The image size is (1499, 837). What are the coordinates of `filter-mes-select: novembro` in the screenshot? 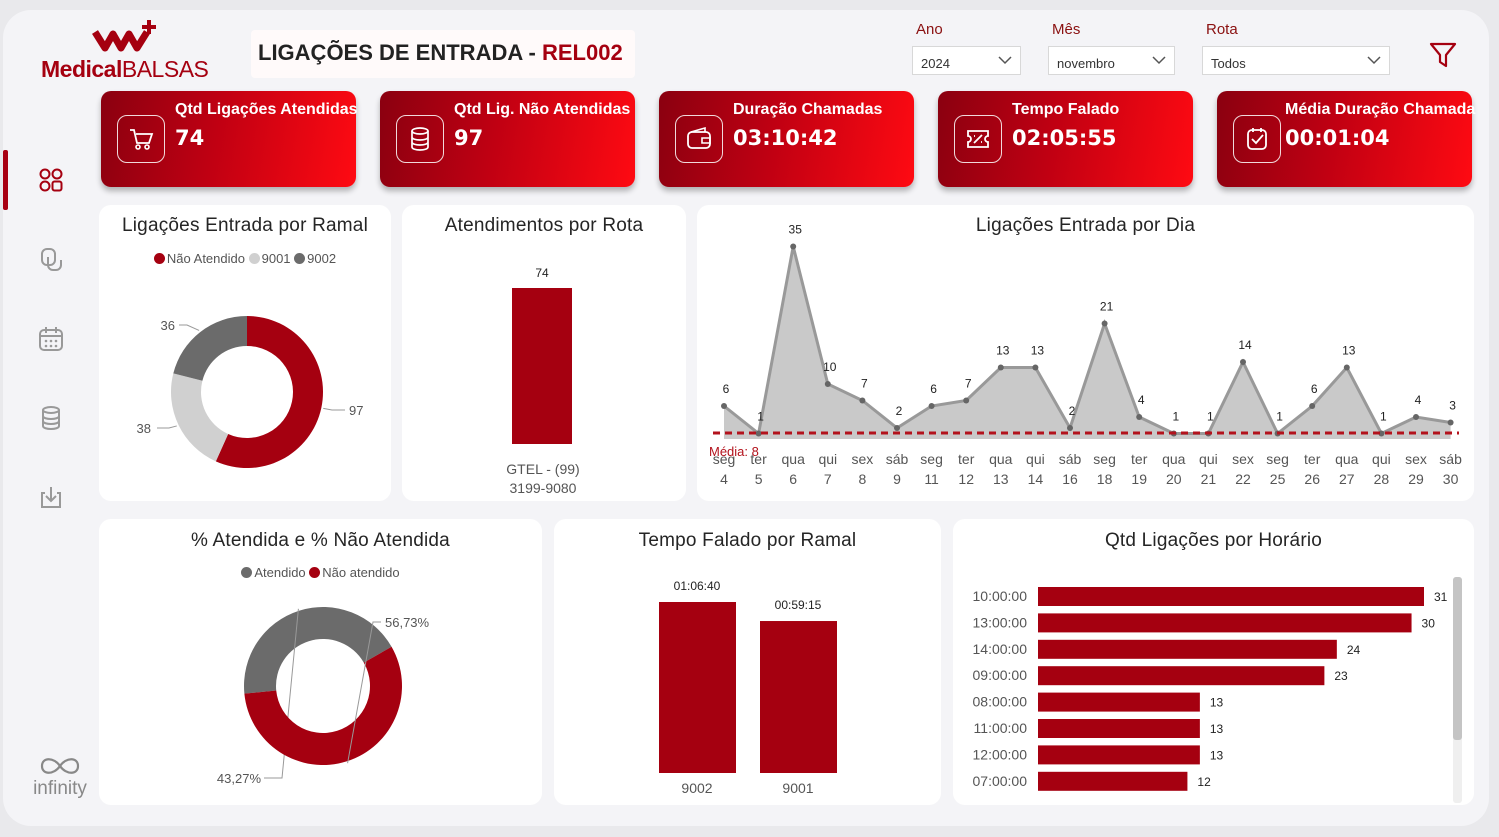 It's located at (1111, 60).